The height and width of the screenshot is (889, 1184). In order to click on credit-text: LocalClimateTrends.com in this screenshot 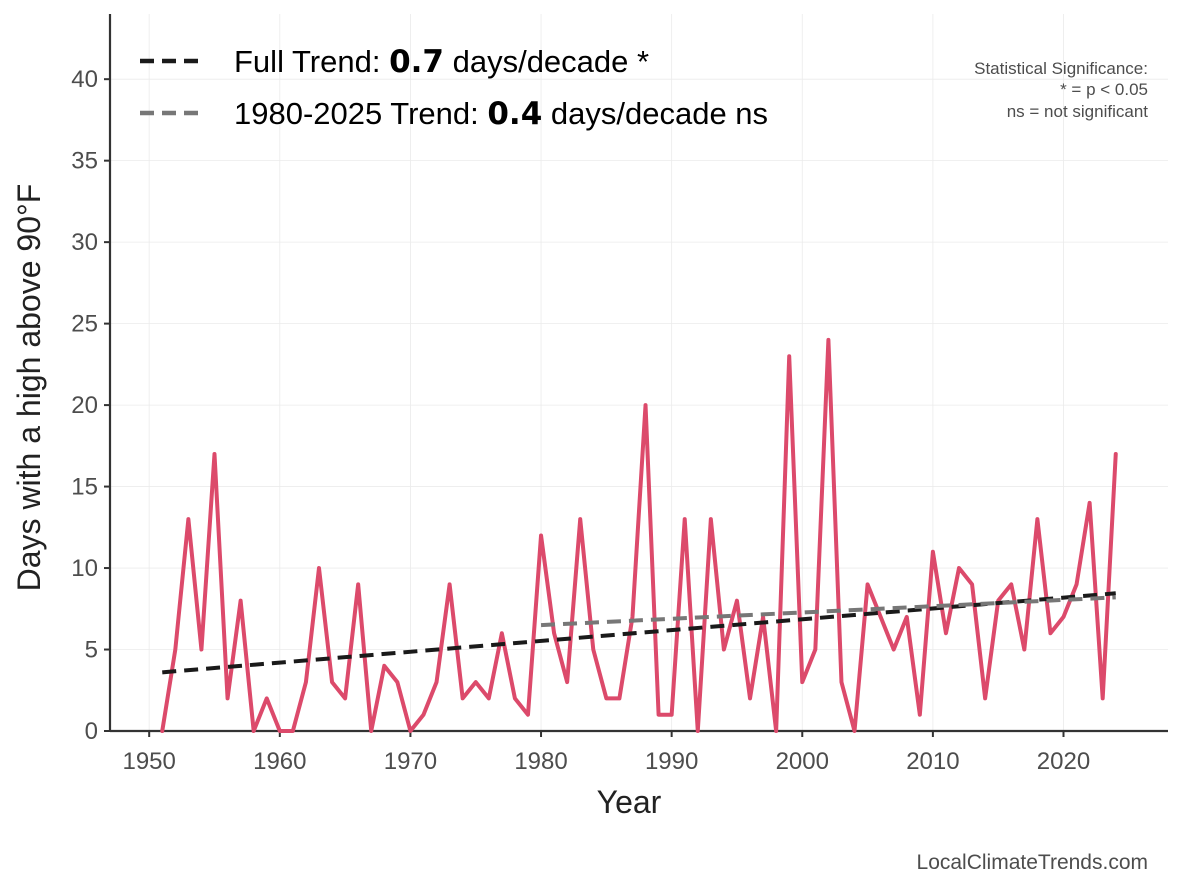, I will do `click(1032, 862)`.